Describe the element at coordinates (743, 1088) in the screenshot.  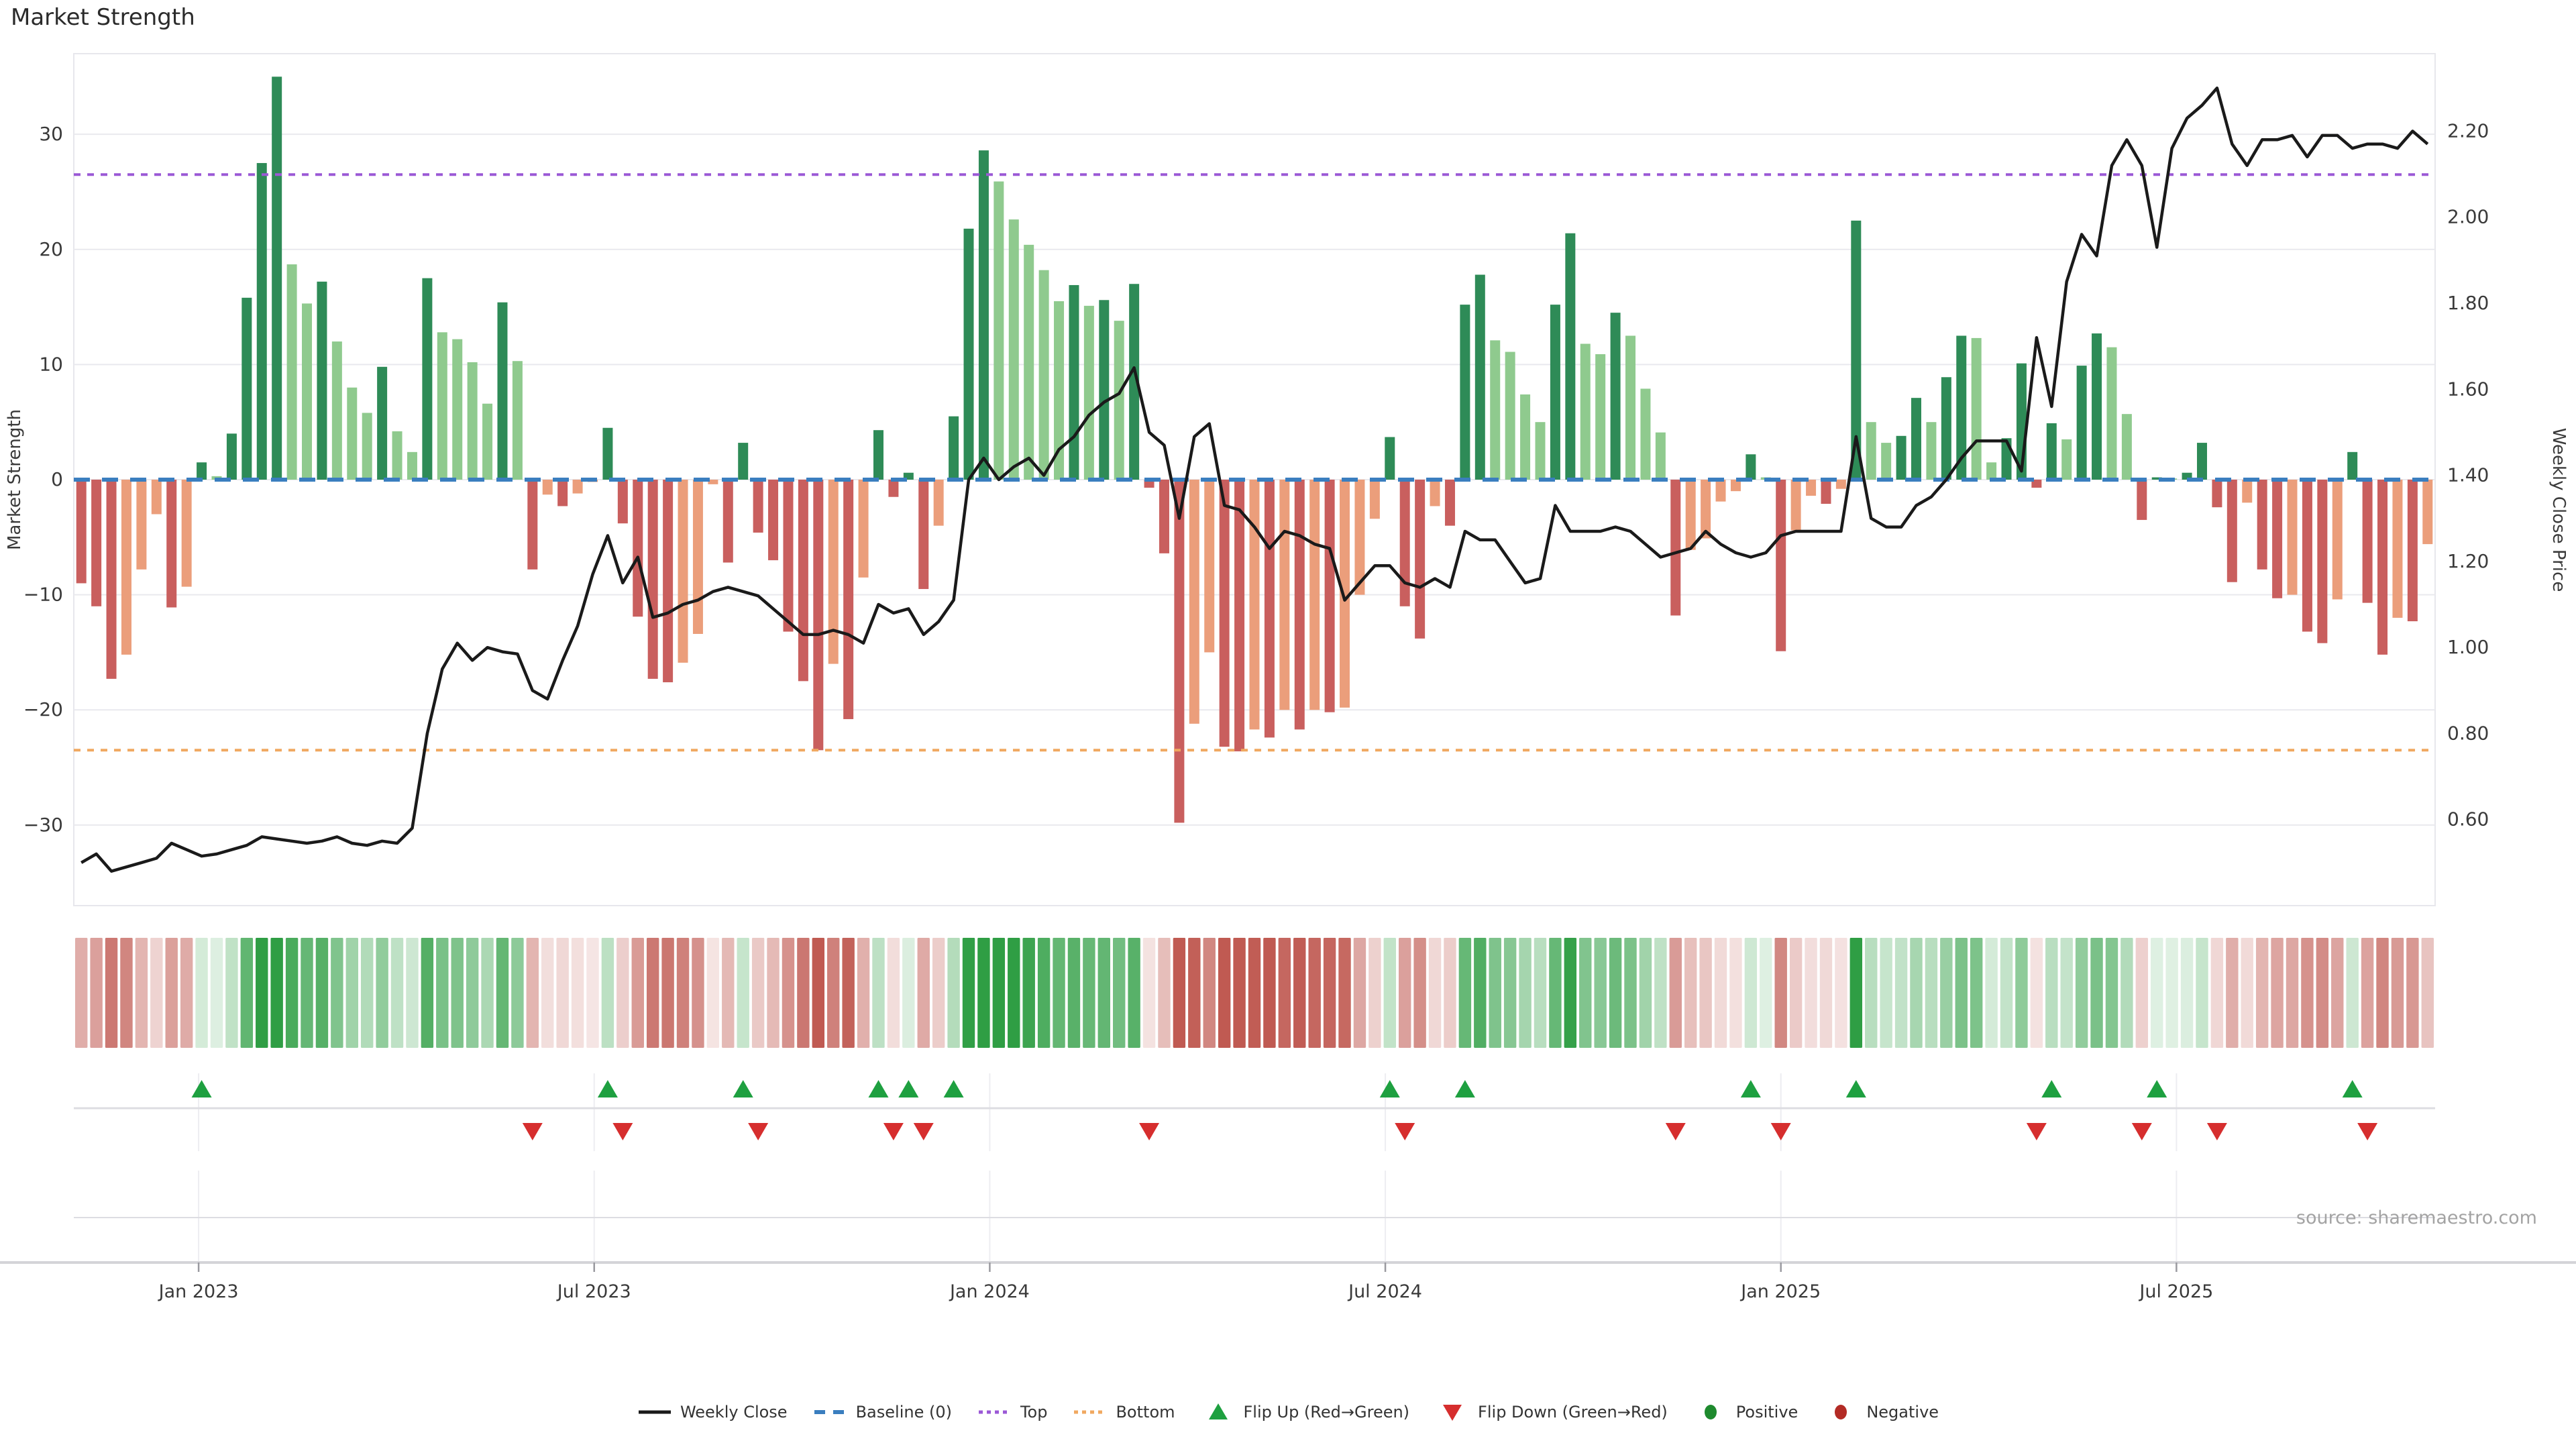
I see `flip-up-icon` at that location.